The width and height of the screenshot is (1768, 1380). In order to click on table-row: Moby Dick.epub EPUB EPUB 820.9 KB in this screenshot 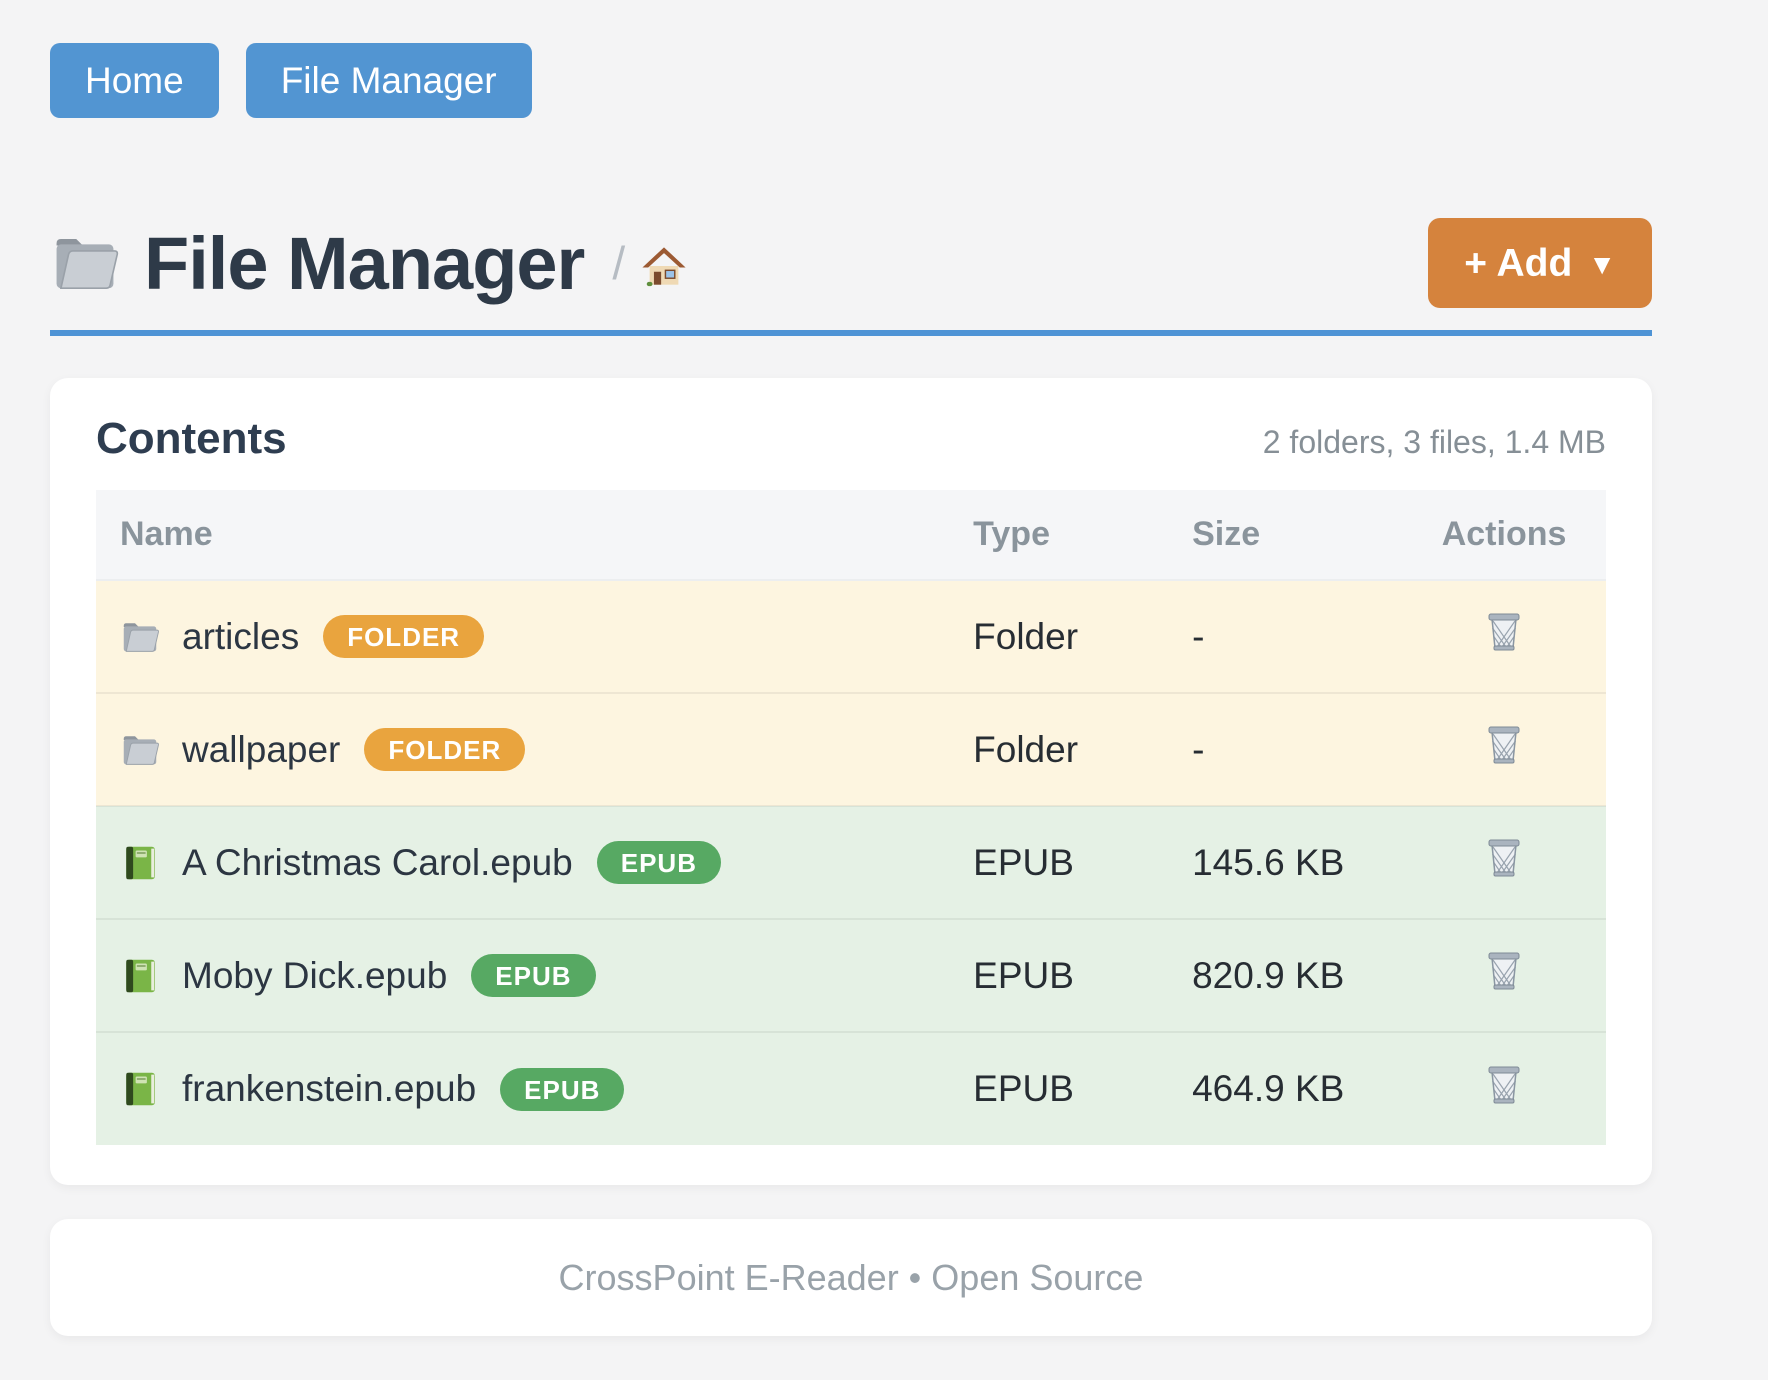, I will do `click(851, 975)`.